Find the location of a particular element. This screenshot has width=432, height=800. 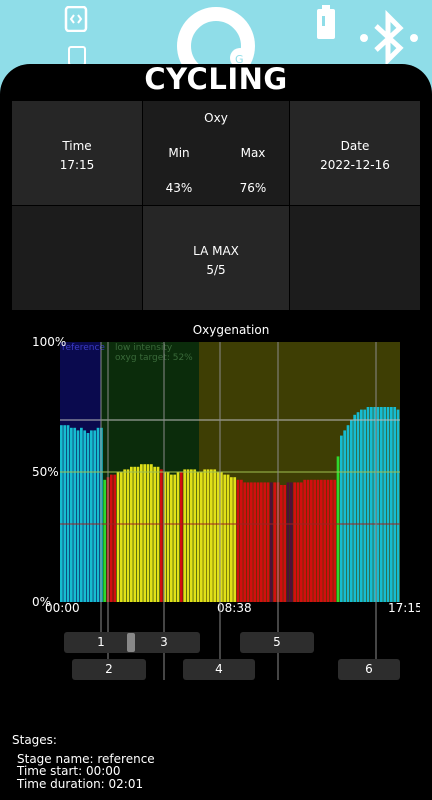

stage-button-1: 1 is located at coordinates (101, 642).